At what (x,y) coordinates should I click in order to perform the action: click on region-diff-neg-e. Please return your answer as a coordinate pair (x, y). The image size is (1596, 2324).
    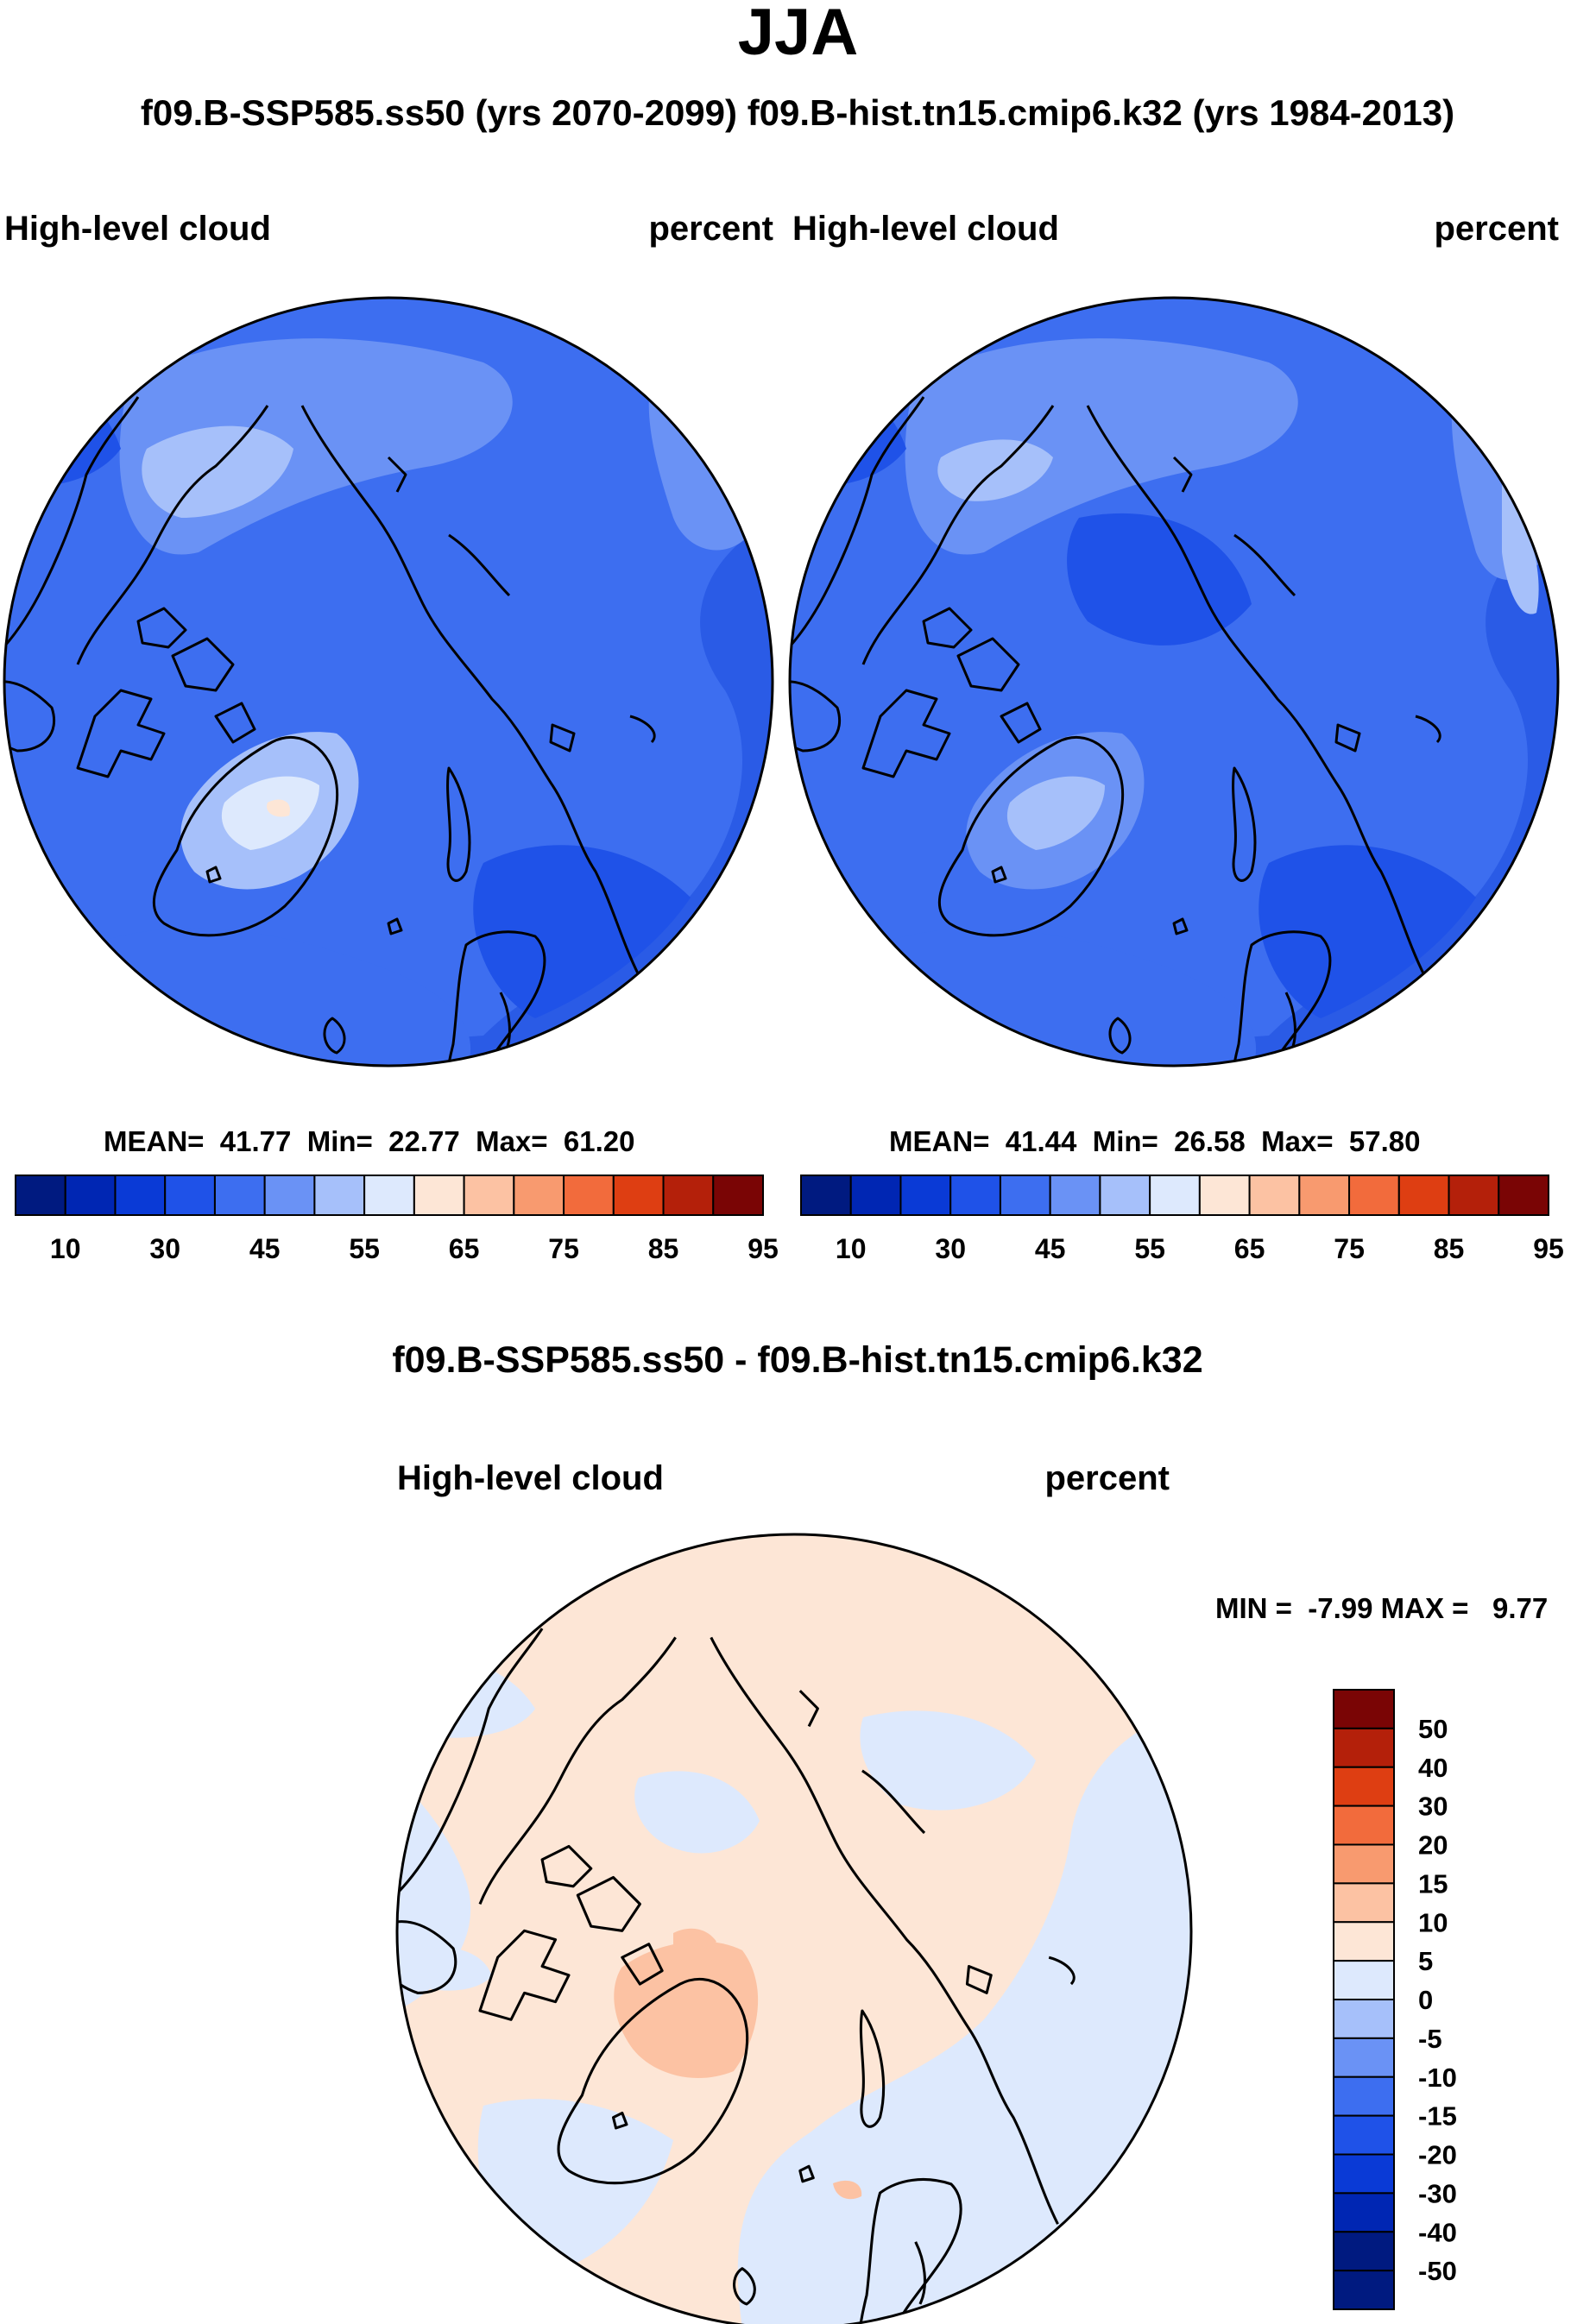
    Looking at the image, I should click on (453, 1969).